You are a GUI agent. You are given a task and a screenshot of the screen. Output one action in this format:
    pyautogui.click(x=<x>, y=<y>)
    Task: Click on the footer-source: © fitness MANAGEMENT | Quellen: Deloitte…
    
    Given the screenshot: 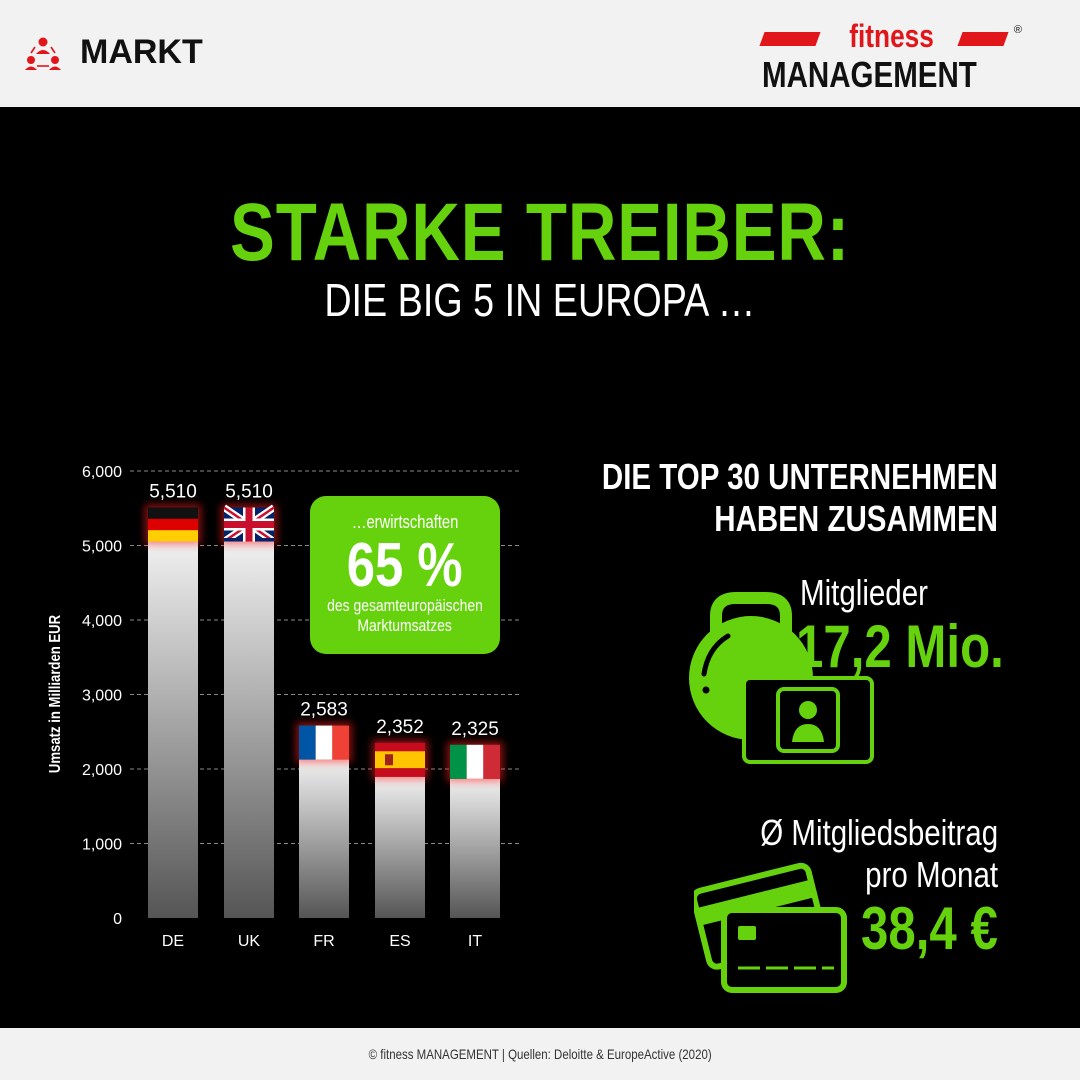 What is the action you would take?
    pyautogui.click(x=540, y=1054)
    